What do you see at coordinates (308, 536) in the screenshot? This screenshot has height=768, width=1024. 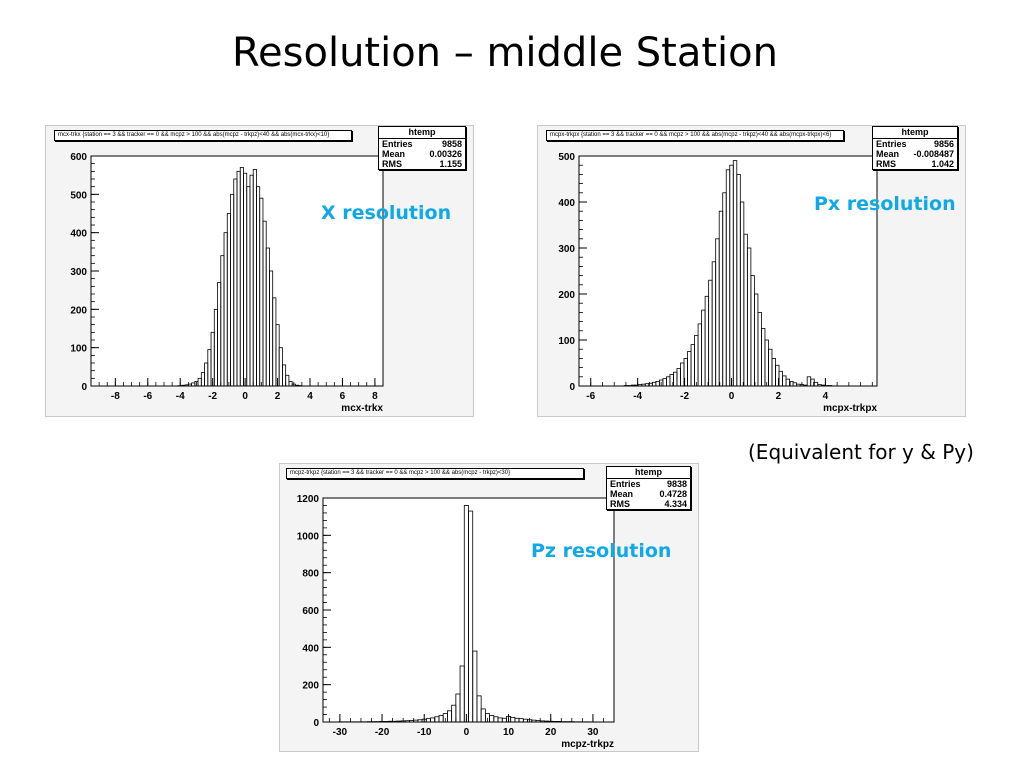 I see `y-tick-label: 1000` at bounding box center [308, 536].